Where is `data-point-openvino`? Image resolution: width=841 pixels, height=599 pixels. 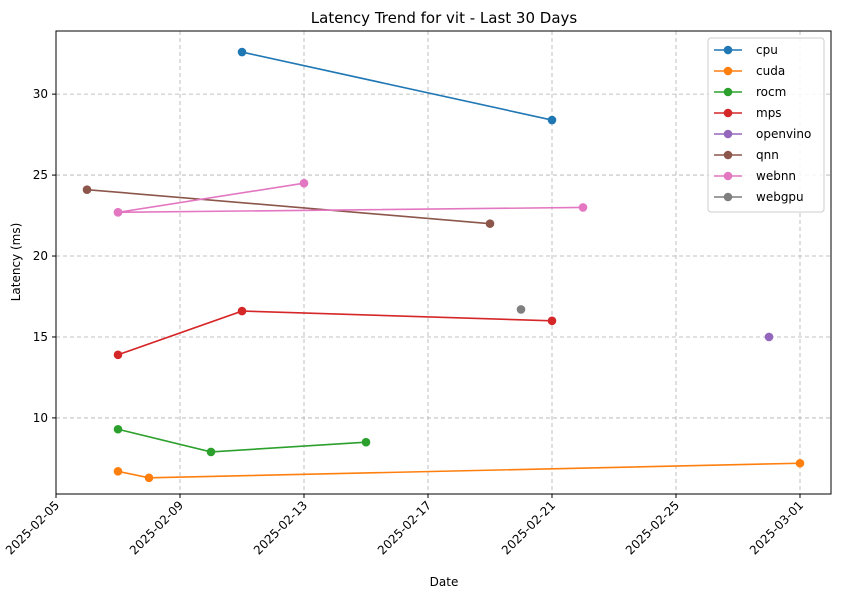
data-point-openvino is located at coordinates (769, 337).